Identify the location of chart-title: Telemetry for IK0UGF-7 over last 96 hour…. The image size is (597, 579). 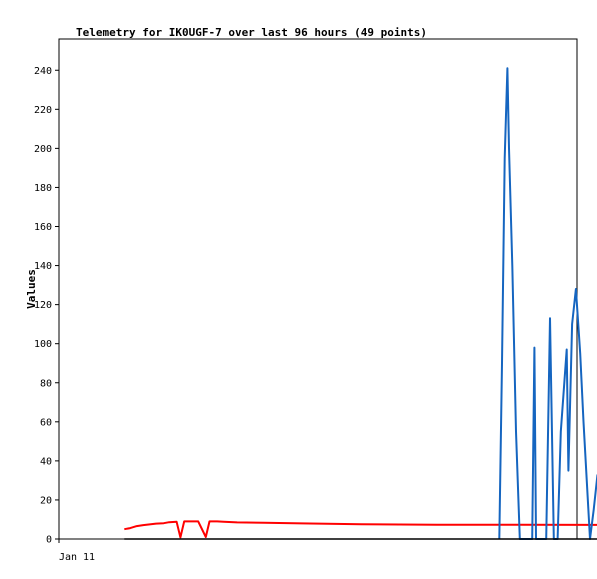
(251, 32).